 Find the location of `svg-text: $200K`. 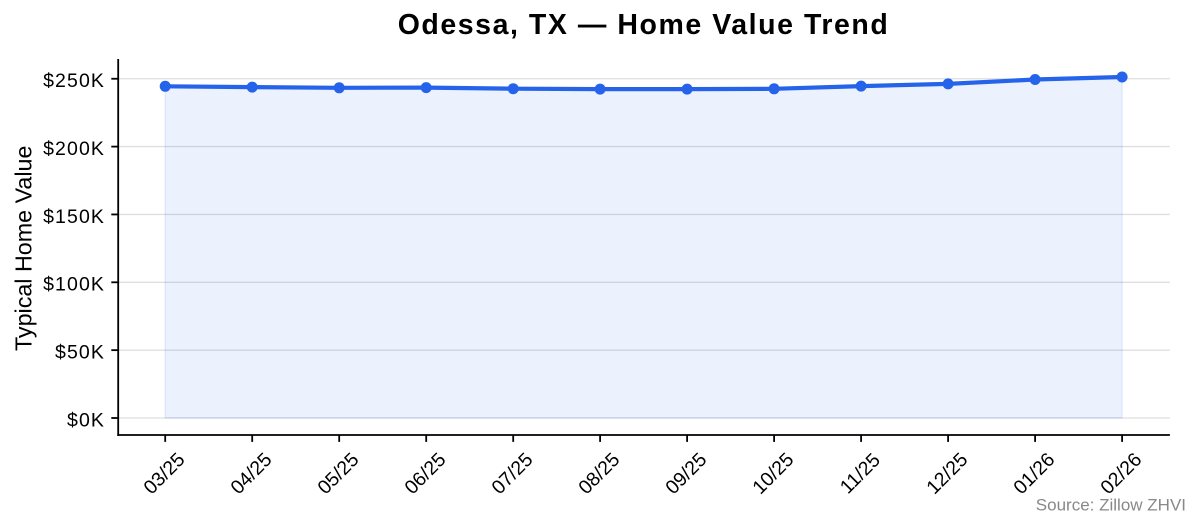

svg-text: $200K is located at coordinates (74, 149).